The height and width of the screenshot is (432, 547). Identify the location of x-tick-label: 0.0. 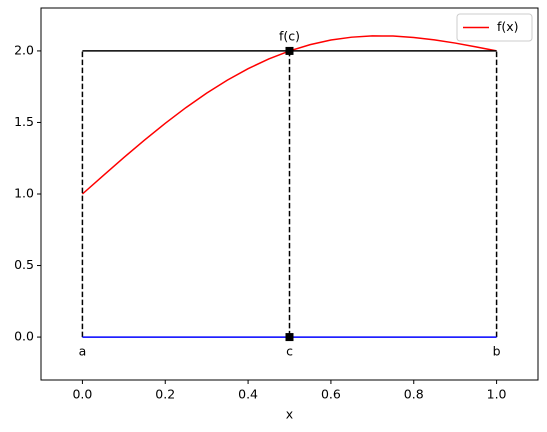
(82, 394).